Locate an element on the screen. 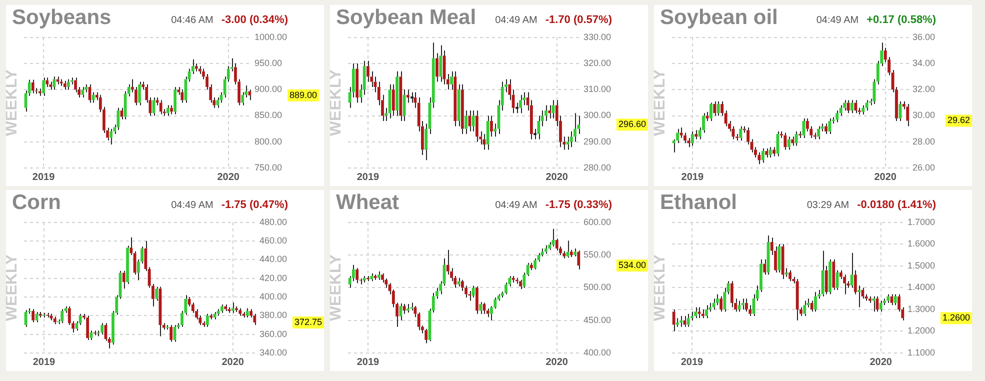 The height and width of the screenshot is (381, 985). y-tick-label: 360.00 is located at coordinates (273, 333).